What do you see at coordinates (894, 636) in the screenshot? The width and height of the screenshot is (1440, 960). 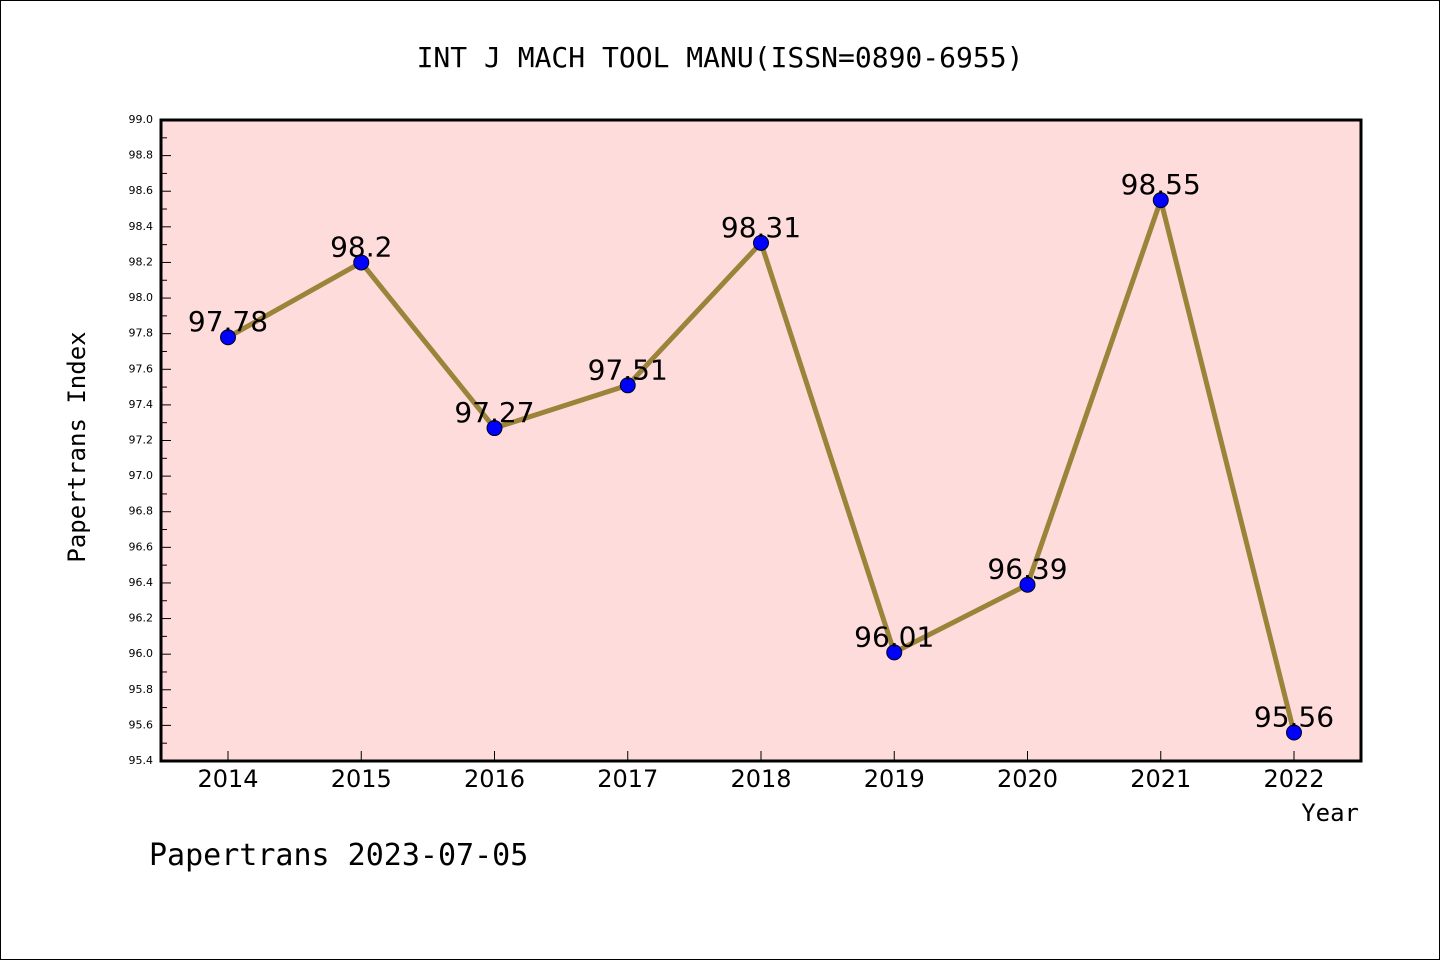 I see `data-label-2019: 96.01` at bounding box center [894, 636].